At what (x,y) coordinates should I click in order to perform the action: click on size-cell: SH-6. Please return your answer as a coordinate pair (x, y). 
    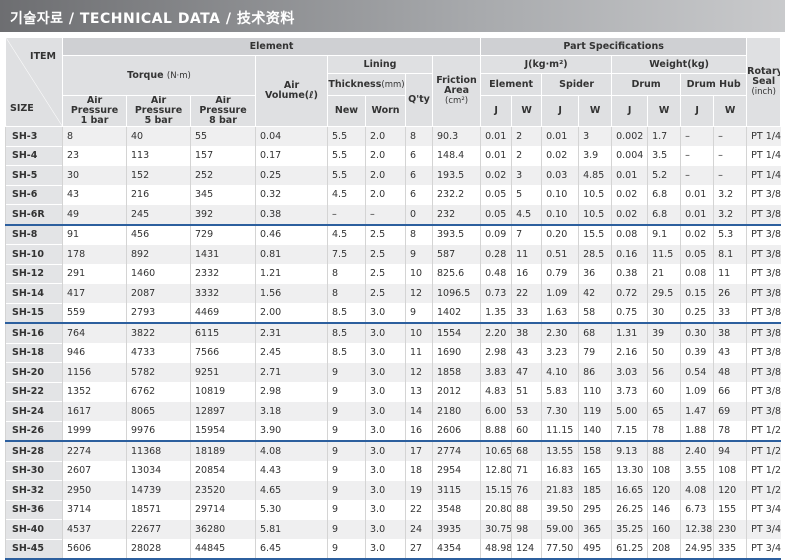
    Looking at the image, I should click on (34, 194).